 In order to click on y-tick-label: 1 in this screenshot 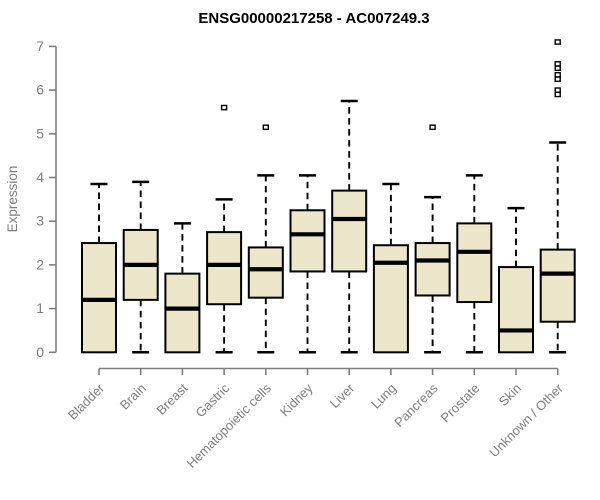, I will do `click(40, 308)`.